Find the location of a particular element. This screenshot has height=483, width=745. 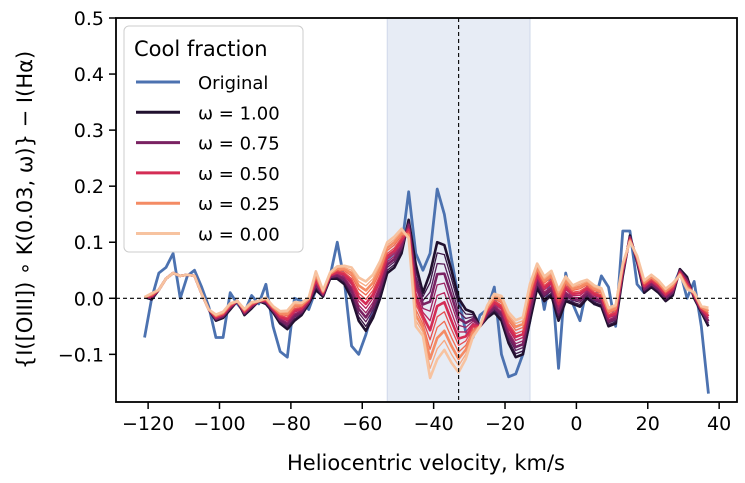

x-tick-label: −80 is located at coordinates (291, 424).